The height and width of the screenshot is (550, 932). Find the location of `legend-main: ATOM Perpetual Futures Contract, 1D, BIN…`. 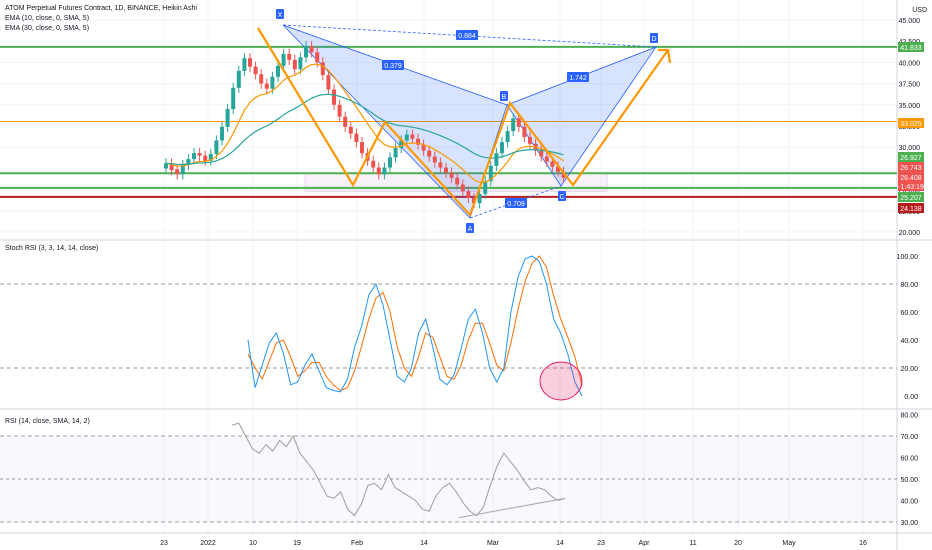

legend-main: ATOM Perpetual Futures Contract, 1D, BIN… is located at coordinates (101, 19).